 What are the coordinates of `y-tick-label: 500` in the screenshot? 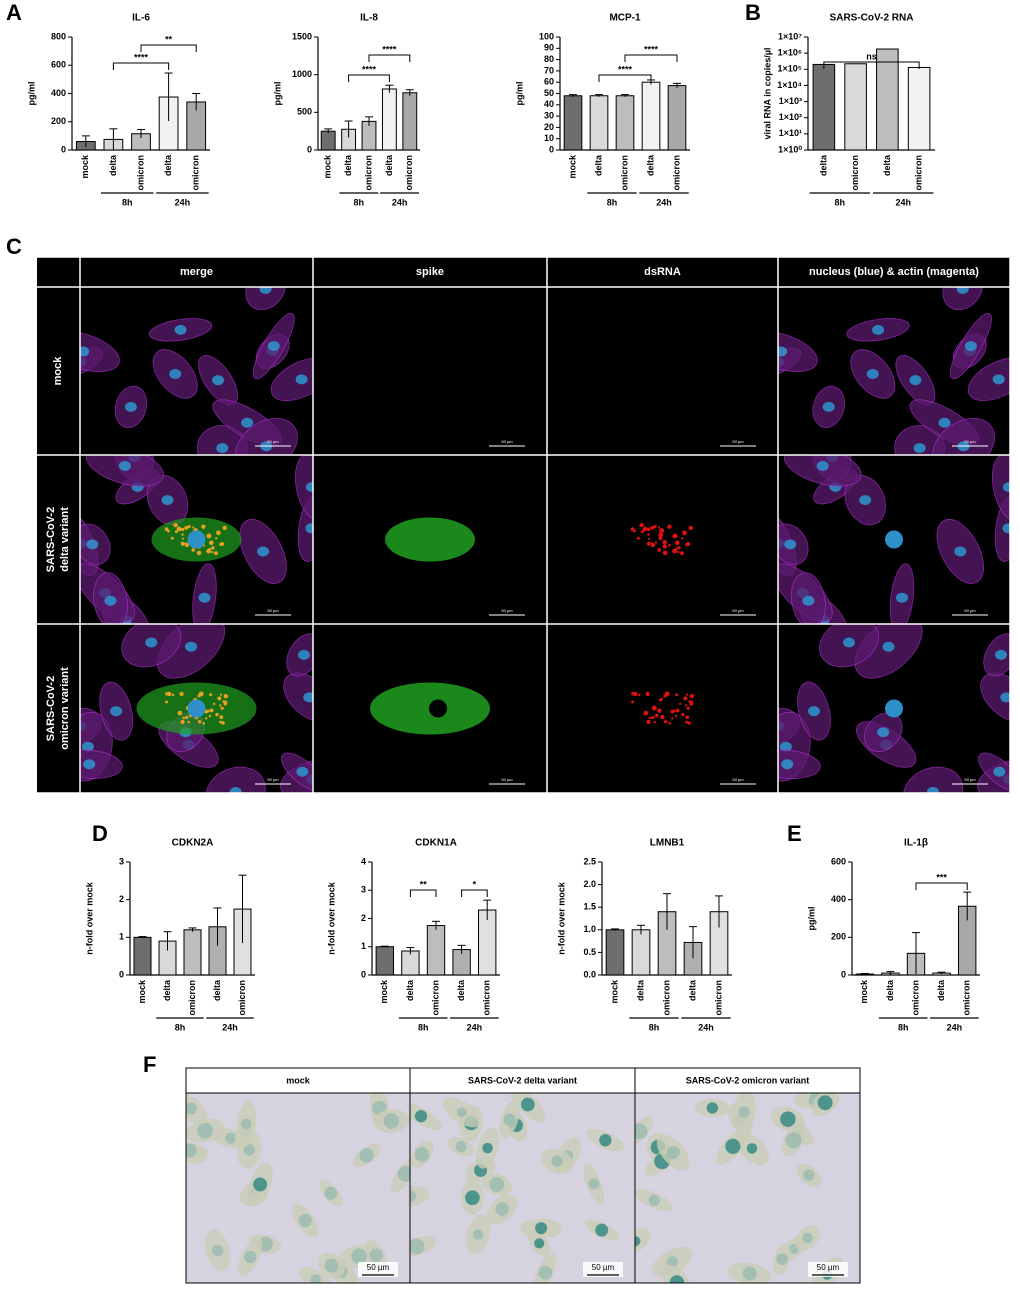 It's located at (304, 112).